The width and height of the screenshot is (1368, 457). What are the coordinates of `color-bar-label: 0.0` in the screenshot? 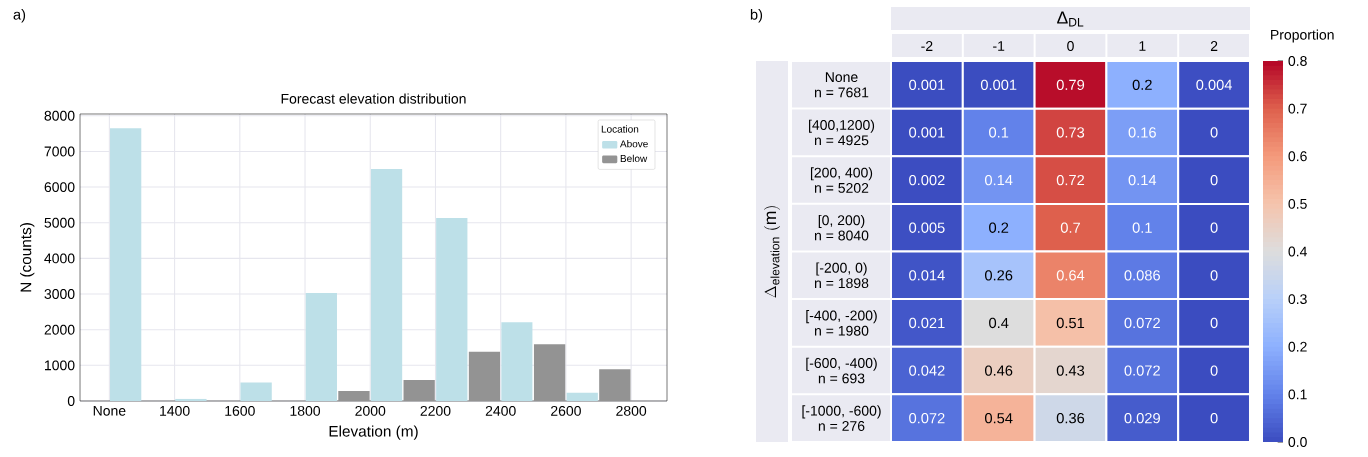 It's located at (1297, 442).